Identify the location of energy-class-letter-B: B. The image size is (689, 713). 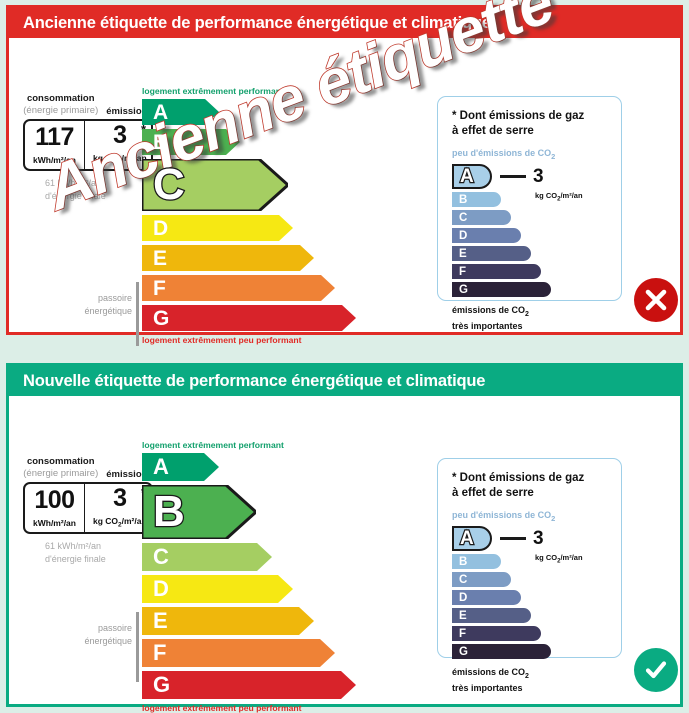
(169, 511).